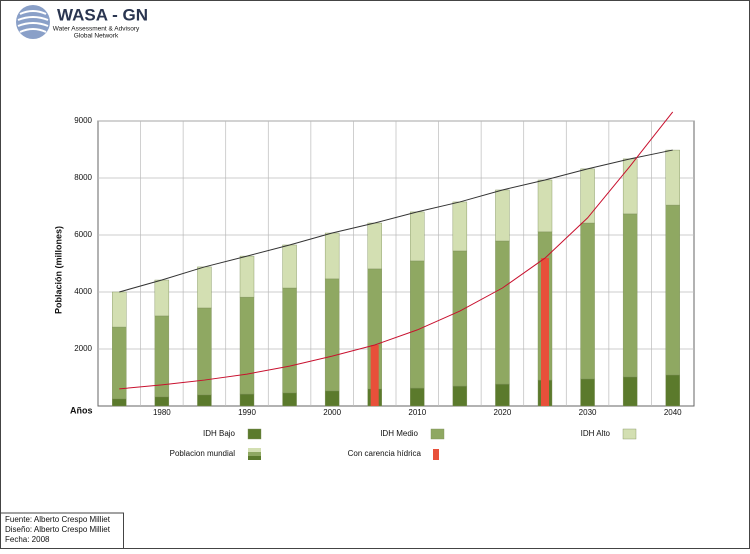 The image size is (750, 554). I want to click on x-tick-label: 2030, so click(588, 412).